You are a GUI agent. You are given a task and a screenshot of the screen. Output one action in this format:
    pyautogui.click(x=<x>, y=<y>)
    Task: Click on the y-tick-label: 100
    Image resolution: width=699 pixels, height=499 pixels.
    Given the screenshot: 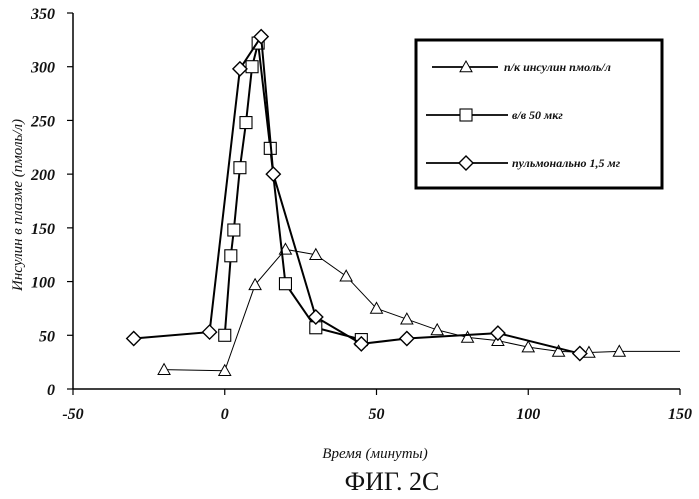 What is the action you would take?
    pyautogui.click(x=43, y=283)
    